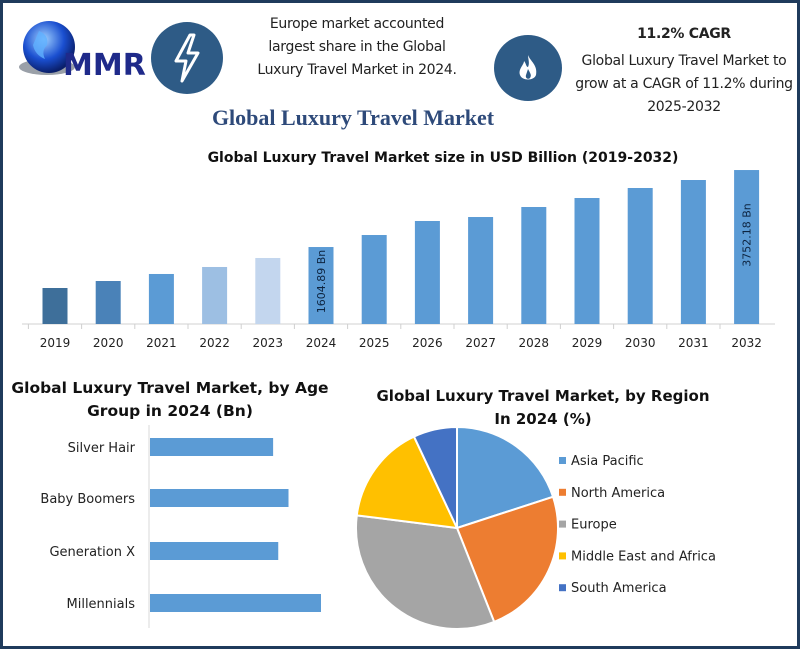 This screenshot has height=649, width=800. I want to click on mmr-logo: MMR, so click(82, 52).